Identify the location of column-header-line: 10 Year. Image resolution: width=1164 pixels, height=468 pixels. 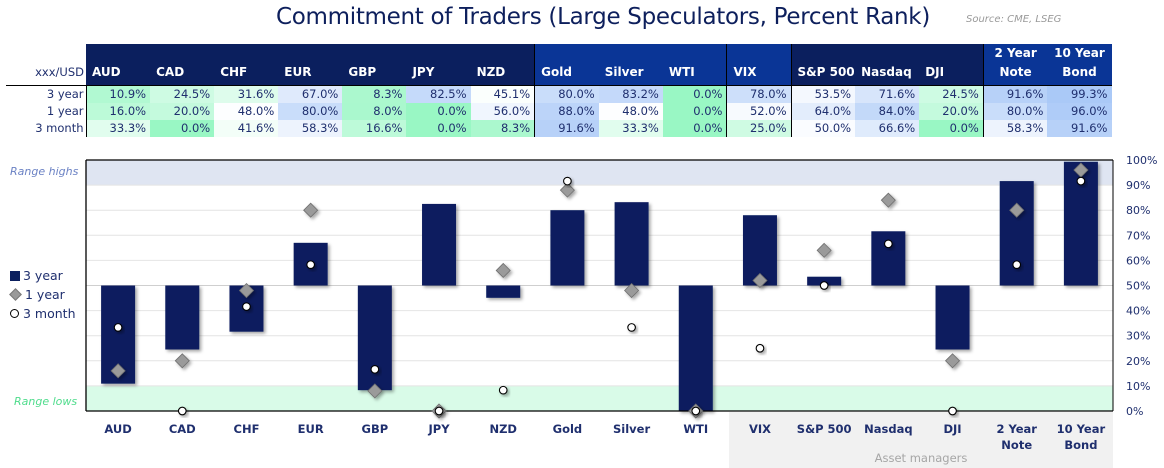
(1079, 53).